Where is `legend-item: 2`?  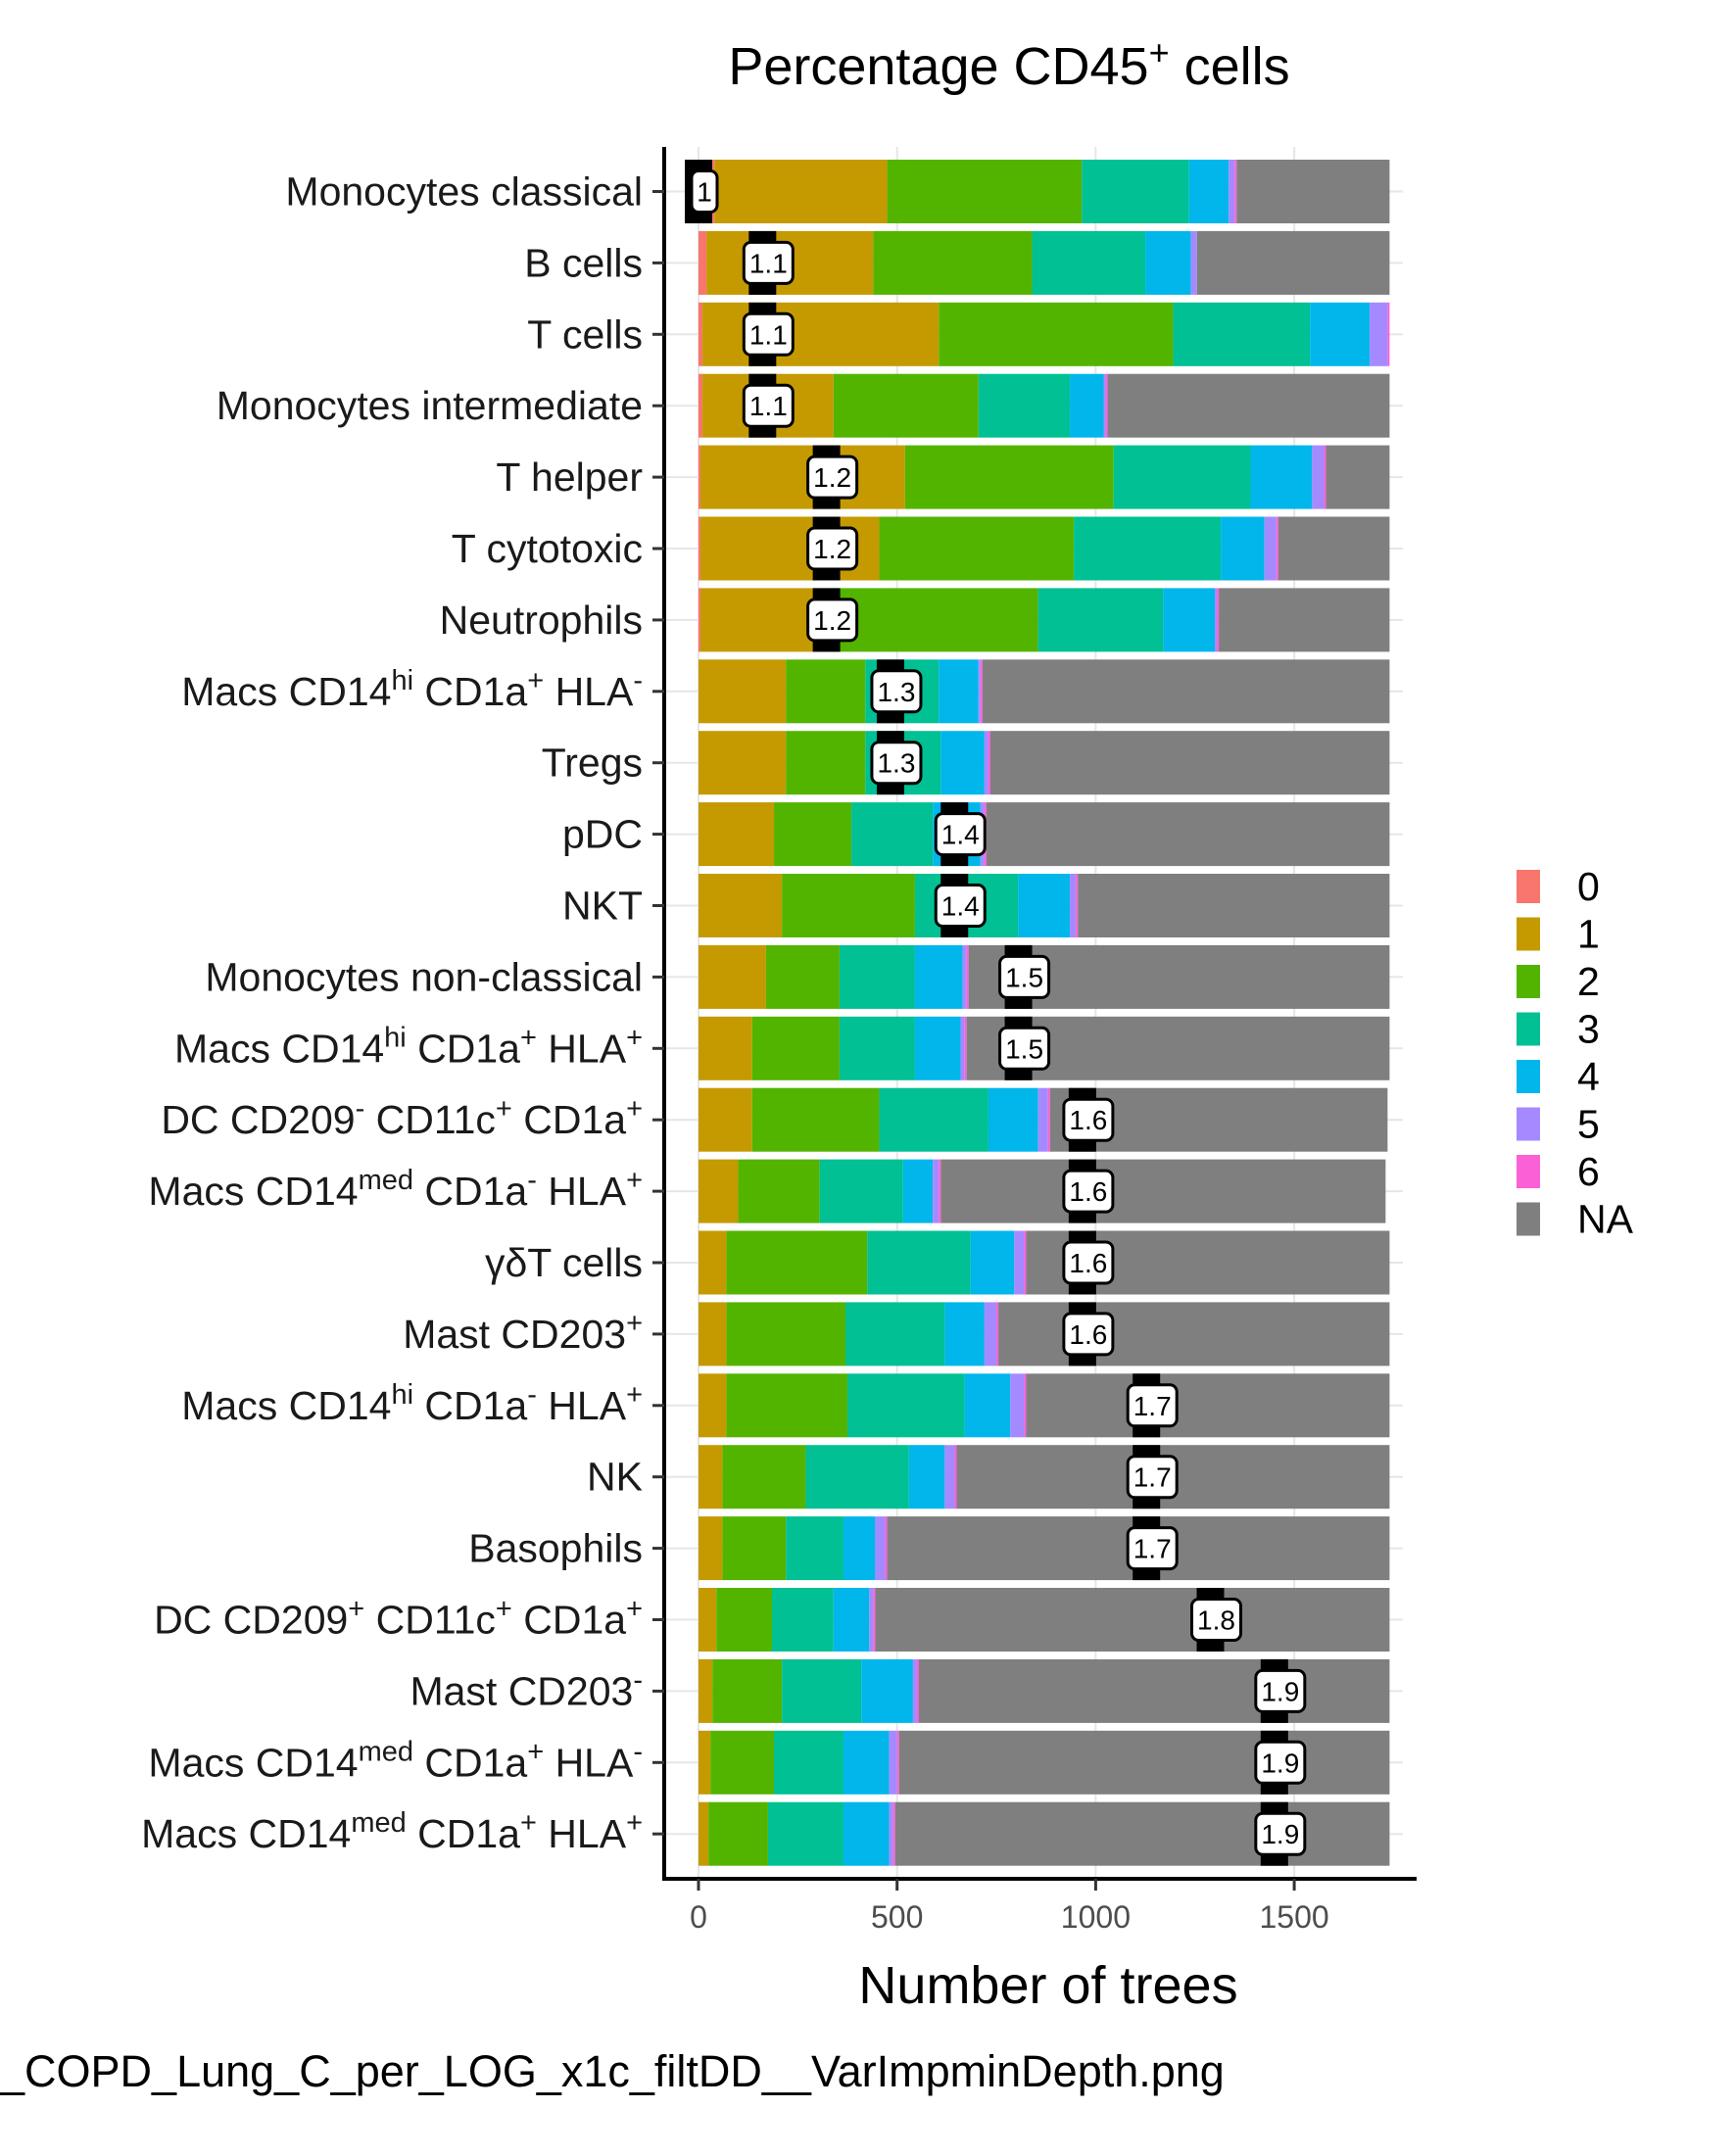 legend-item: 2 is located at coordinates (1558, 981).